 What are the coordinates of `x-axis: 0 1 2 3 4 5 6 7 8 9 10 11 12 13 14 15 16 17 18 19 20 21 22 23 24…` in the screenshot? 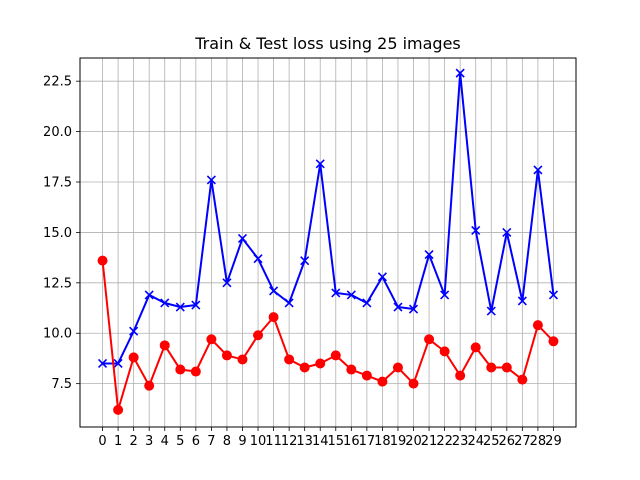 It's located at (330, 438).